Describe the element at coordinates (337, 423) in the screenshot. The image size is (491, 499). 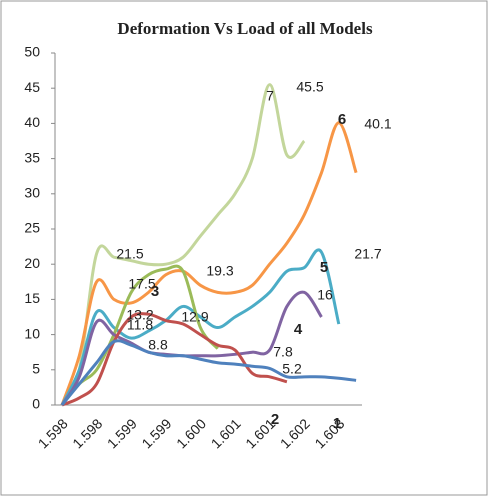
I see `annotation: 1` at that location.